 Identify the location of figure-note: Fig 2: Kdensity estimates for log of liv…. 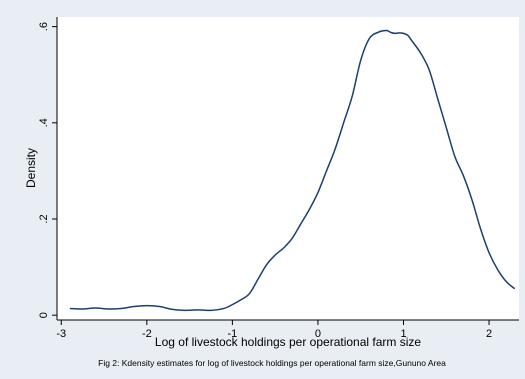
(272, 363).